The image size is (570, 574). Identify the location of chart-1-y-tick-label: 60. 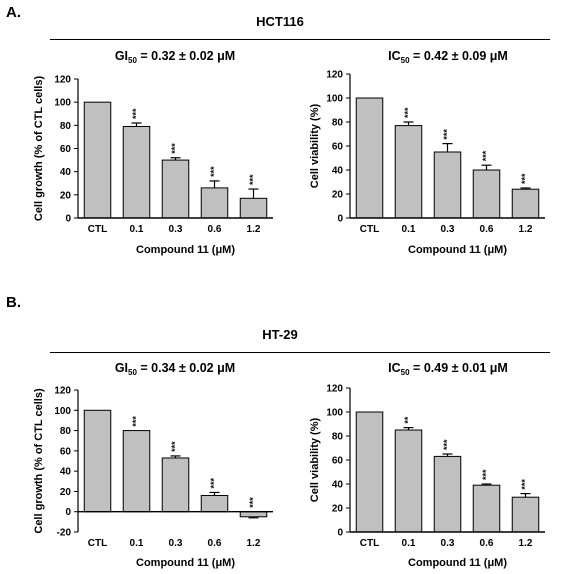
(338, 147).